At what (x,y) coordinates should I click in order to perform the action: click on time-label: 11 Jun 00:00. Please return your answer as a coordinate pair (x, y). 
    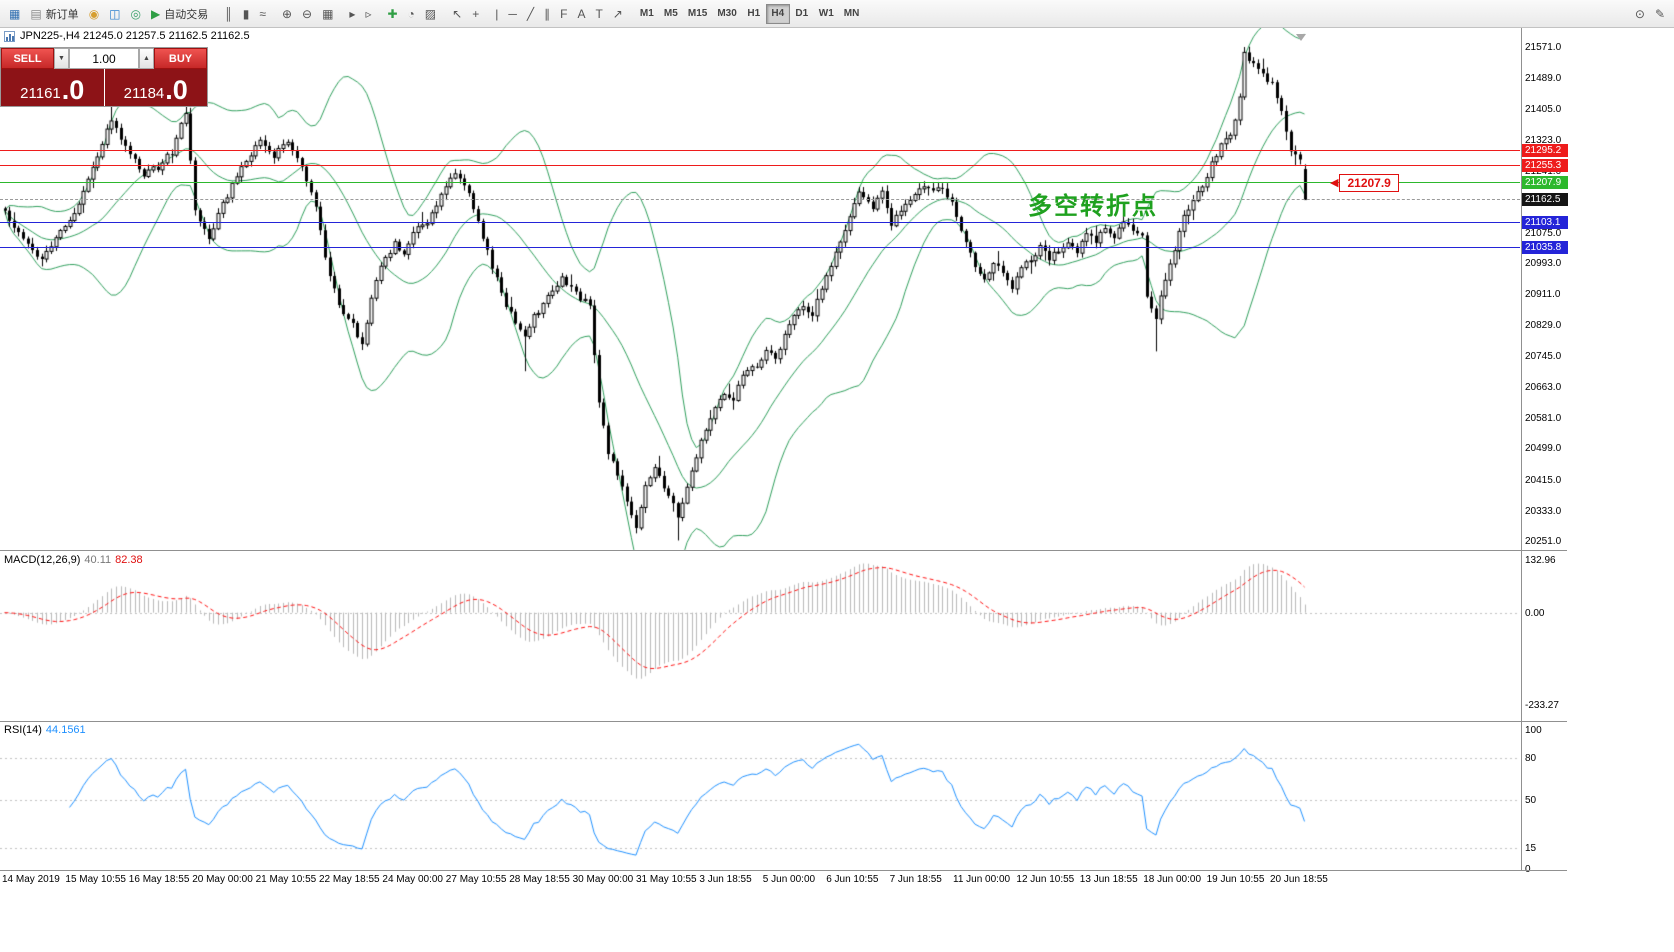
    Looking at the image, I should click on (982, 879).